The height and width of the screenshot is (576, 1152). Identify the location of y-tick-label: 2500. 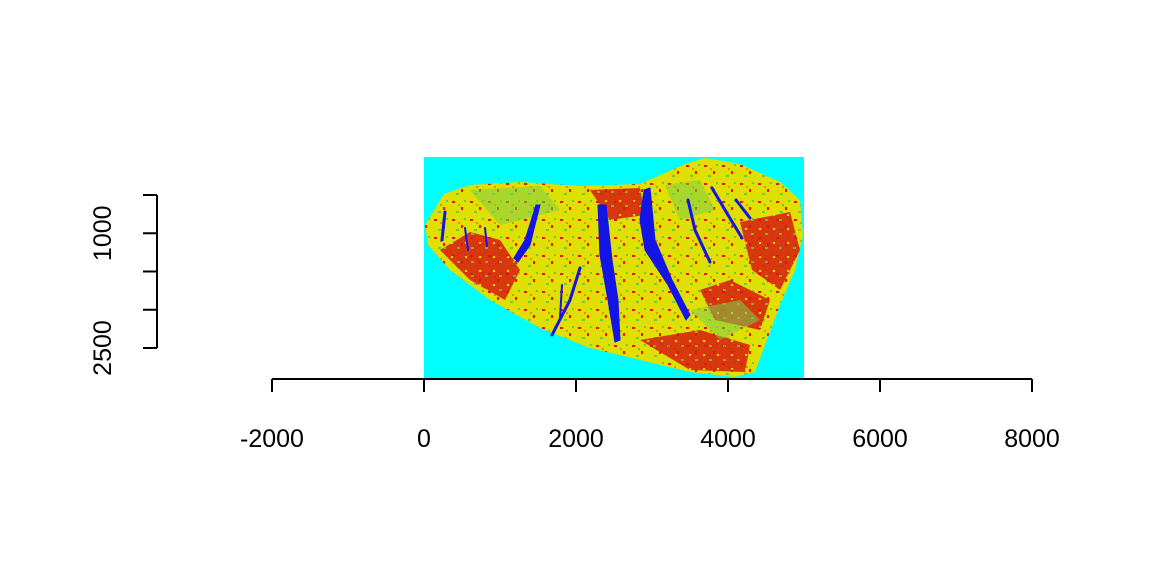
(103, 348).